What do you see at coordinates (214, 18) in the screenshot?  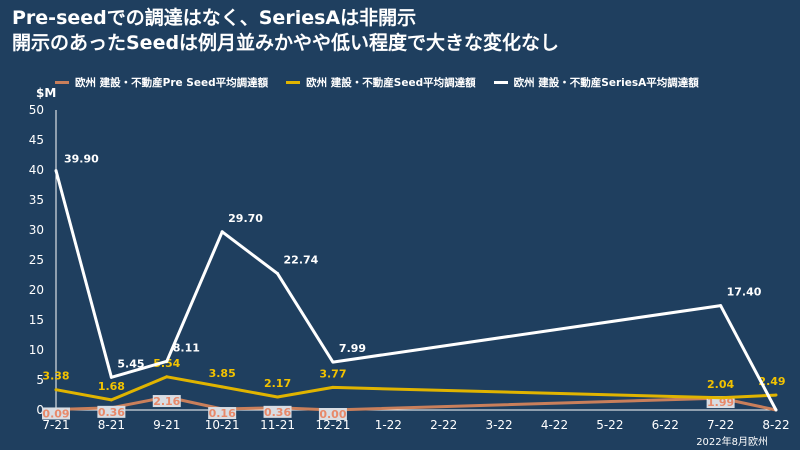 I see `title-line-1: Pre-seedでの調達はなく、SeriesAは非開示` at bounding box center [214, 18].